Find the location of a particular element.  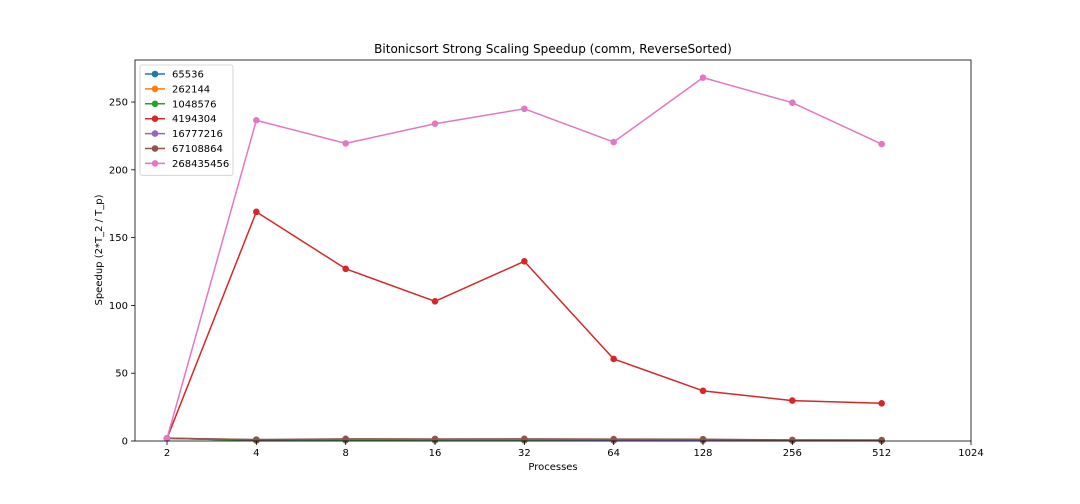

legend-label: 65536 is located at coordinates (188, 75).